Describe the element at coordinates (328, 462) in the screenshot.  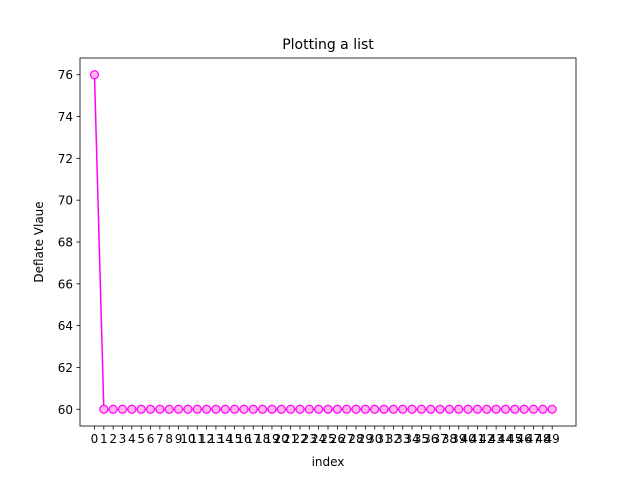
I see `x-axis-label: index` at that location.